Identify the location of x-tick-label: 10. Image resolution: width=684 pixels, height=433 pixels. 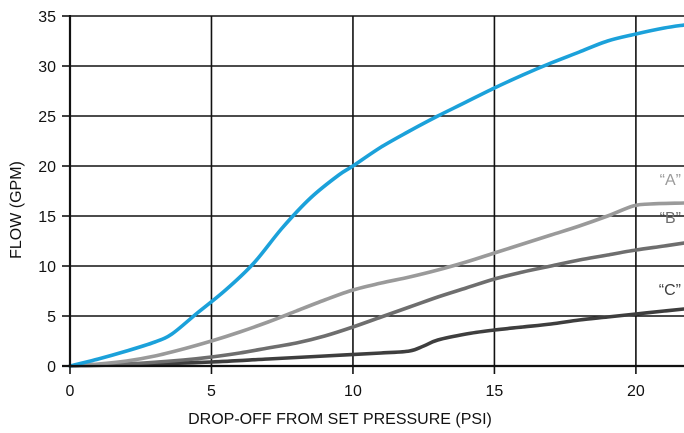
(353, 391).